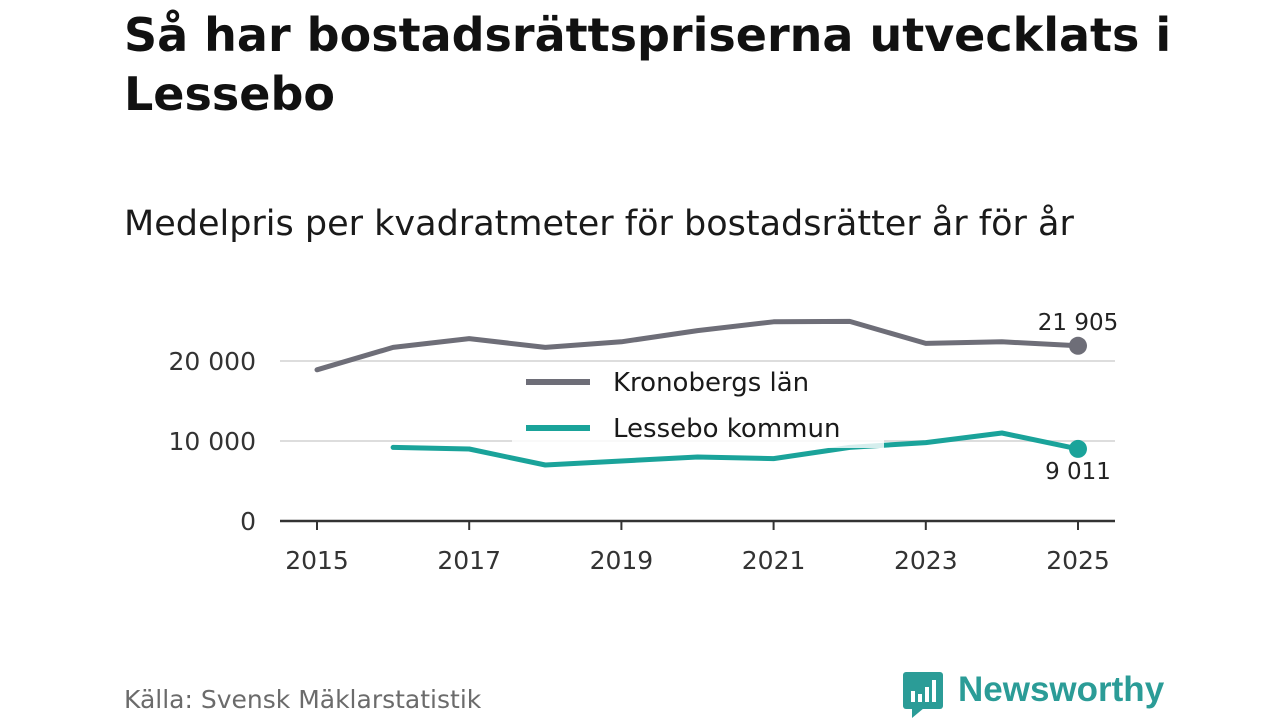 The image size is (1280, 720). I want to click on y-tick-label: 0, so click(248, 521).